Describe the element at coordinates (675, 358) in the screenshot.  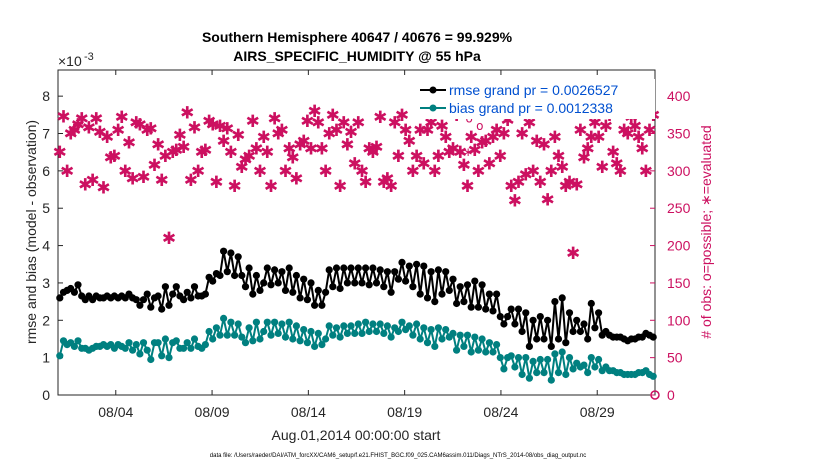
I see `y2-tick-label: 50` at that location.